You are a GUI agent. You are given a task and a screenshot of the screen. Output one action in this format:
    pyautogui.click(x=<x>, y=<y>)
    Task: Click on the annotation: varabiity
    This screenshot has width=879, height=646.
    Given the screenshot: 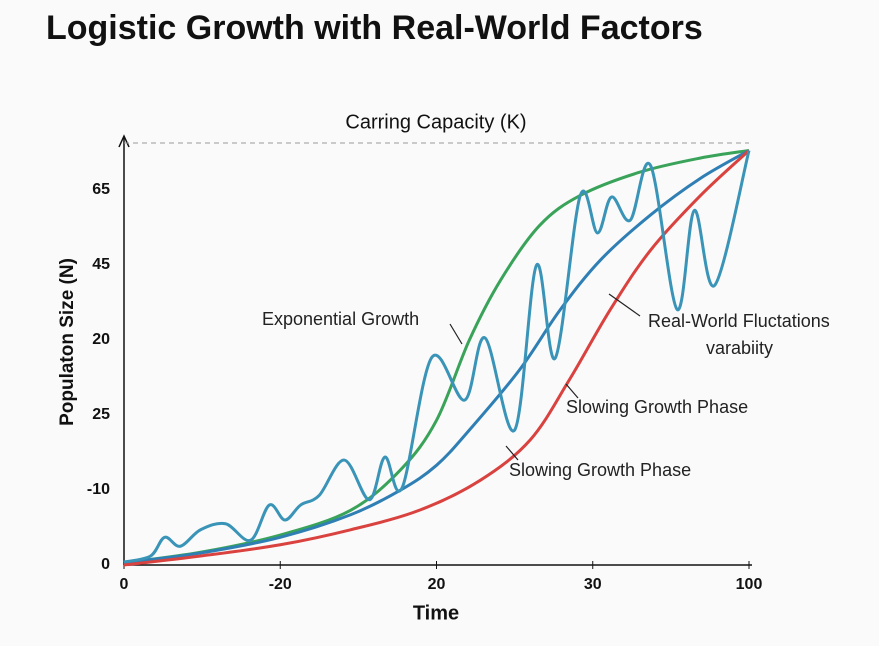 What is the action you would take?
    pyautogui.click(x=739, y=348)
    